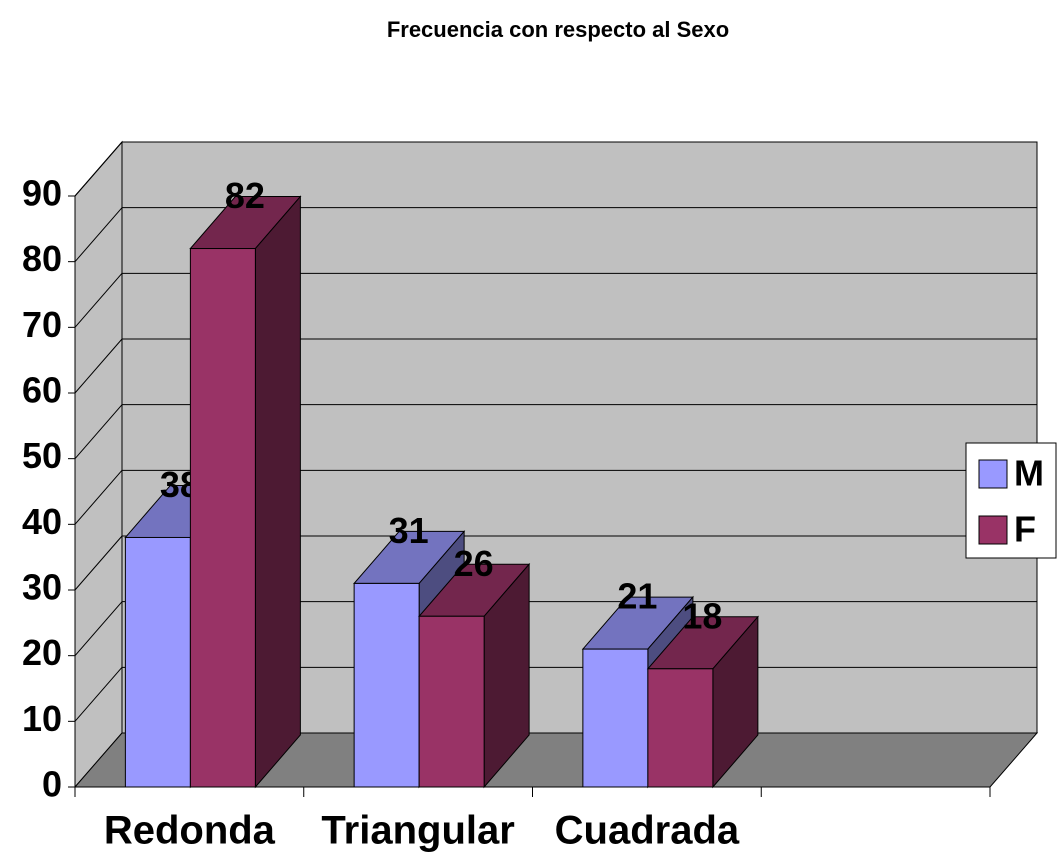 The width and height of the screenshot is (1058, 857). What do you see at coordinates (647, 831) in the screenshot?
I see `x-tick-label: Cuadrada` at bounding box center [647, 831].